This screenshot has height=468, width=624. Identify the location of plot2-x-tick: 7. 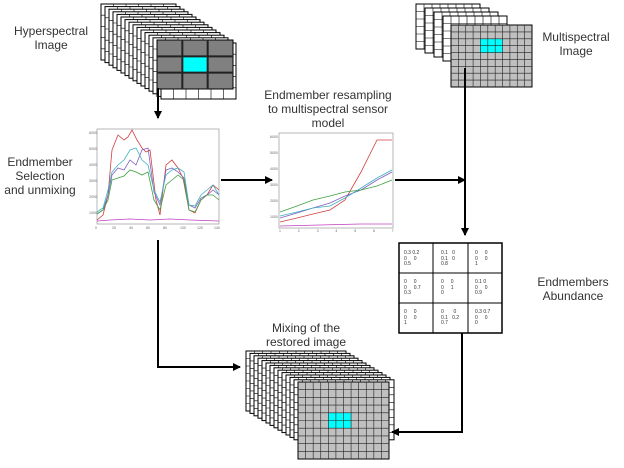
(393, 231).